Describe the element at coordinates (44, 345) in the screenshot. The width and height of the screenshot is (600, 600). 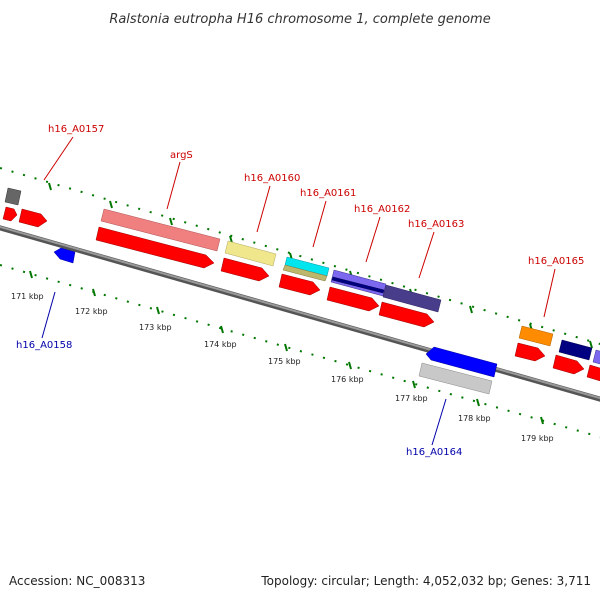
I see `gene-label: h16_A0158` at that location.